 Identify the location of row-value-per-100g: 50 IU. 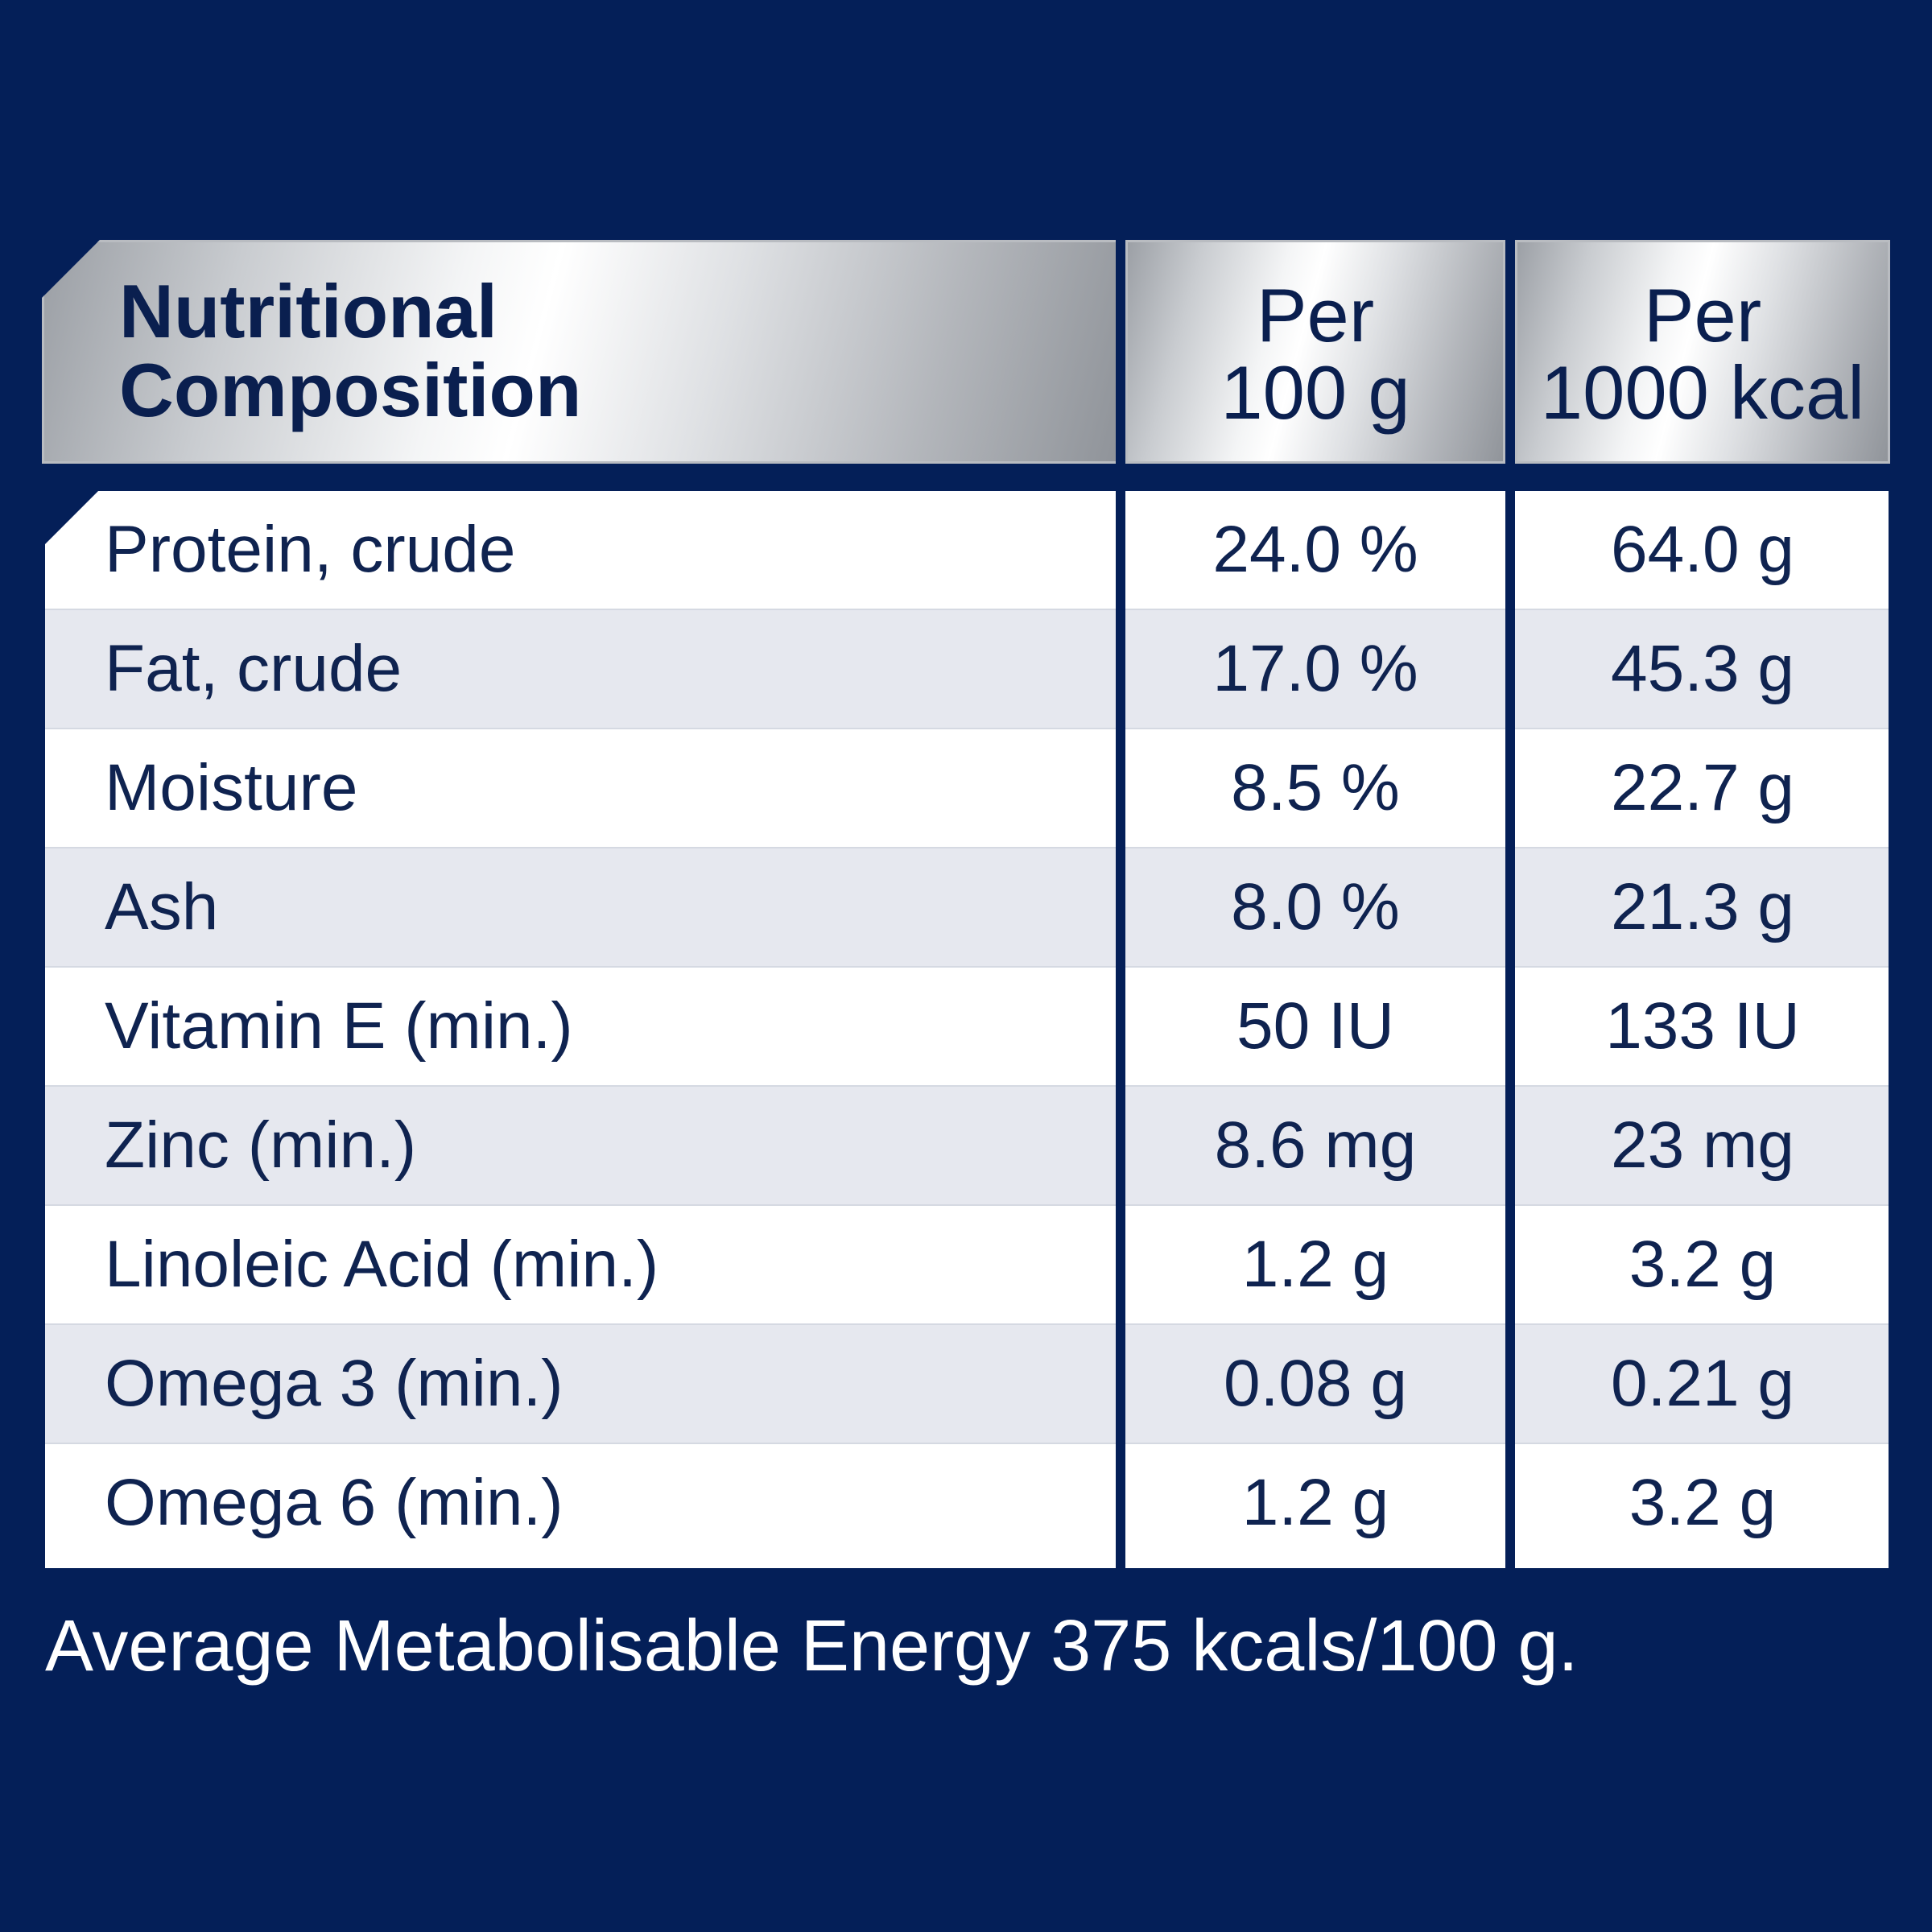
(1315, 1026).